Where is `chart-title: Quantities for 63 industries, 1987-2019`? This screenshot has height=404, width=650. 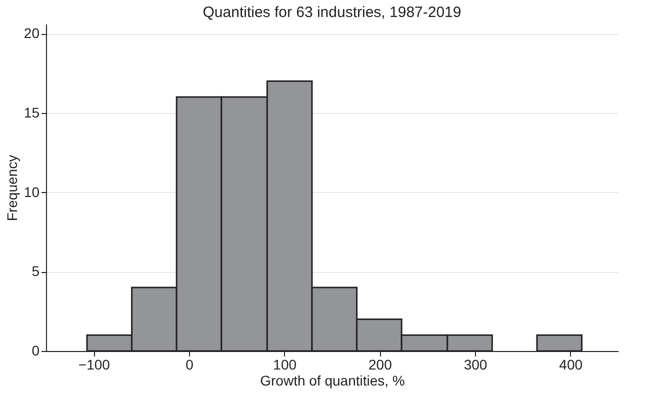
chart-title: Quantities for 63 industries, 1987-2019 is located at coordinates (332, 12).